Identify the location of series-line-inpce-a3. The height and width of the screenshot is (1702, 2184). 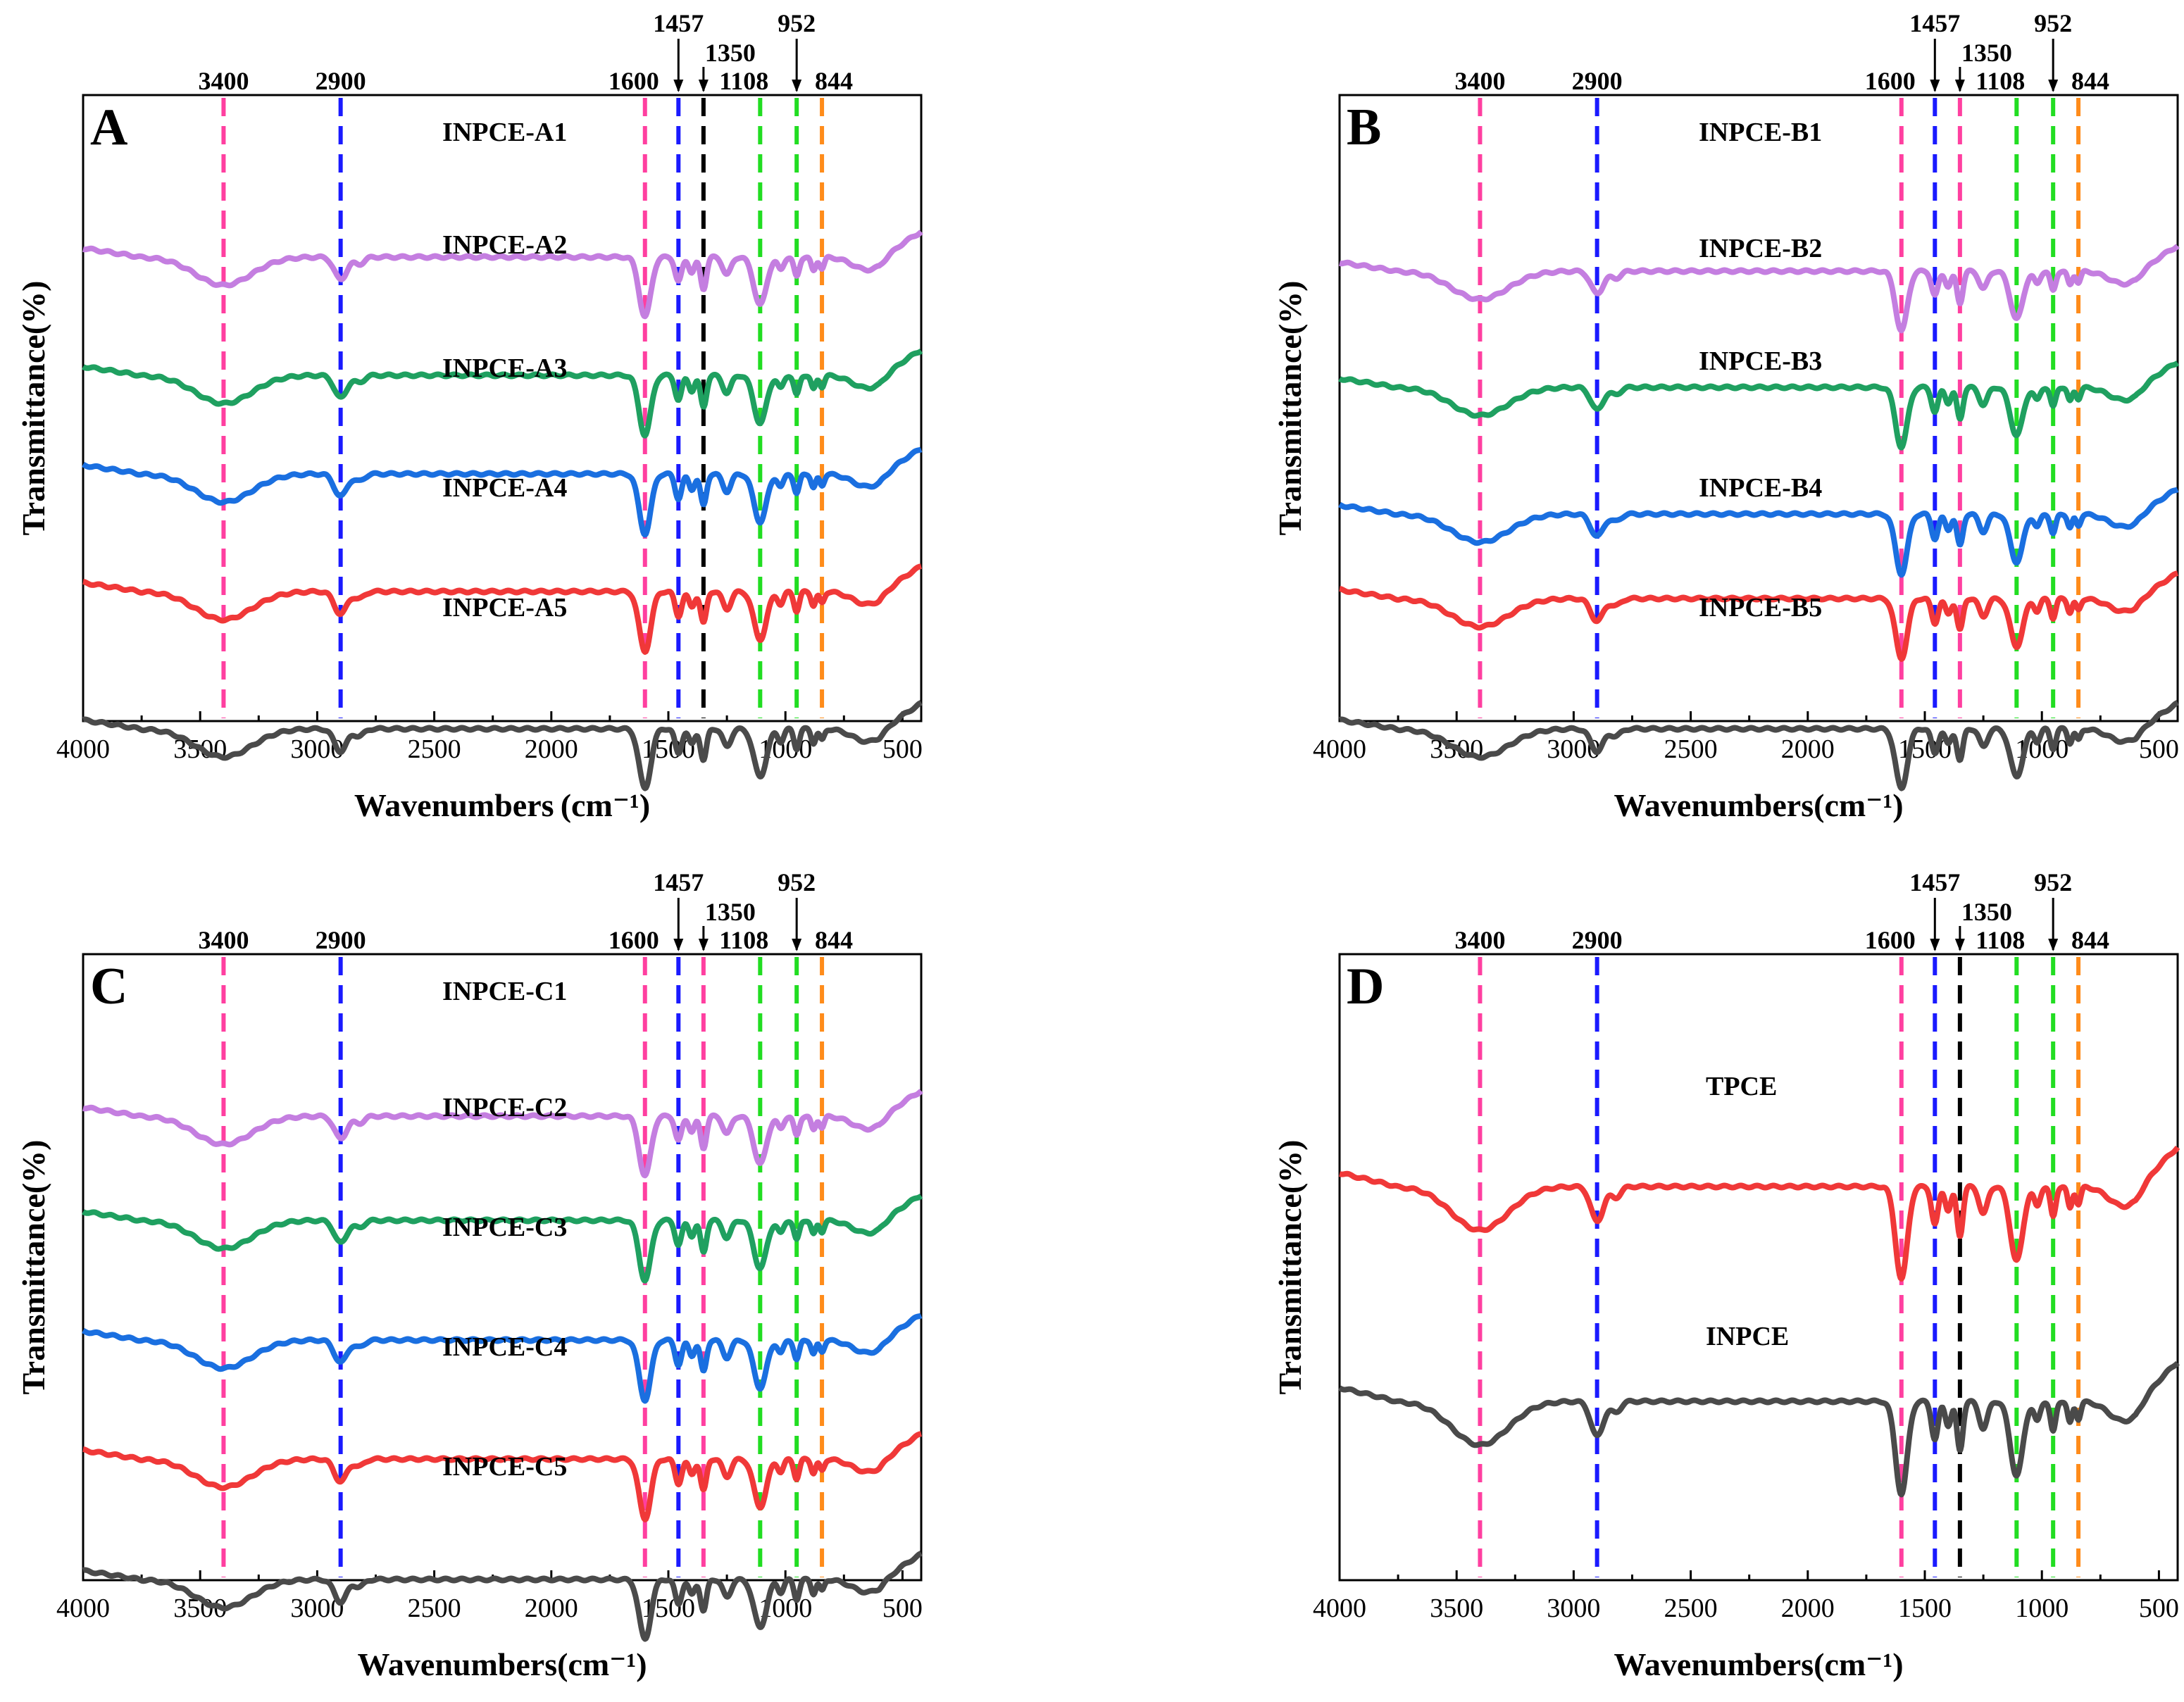
(502, 492).